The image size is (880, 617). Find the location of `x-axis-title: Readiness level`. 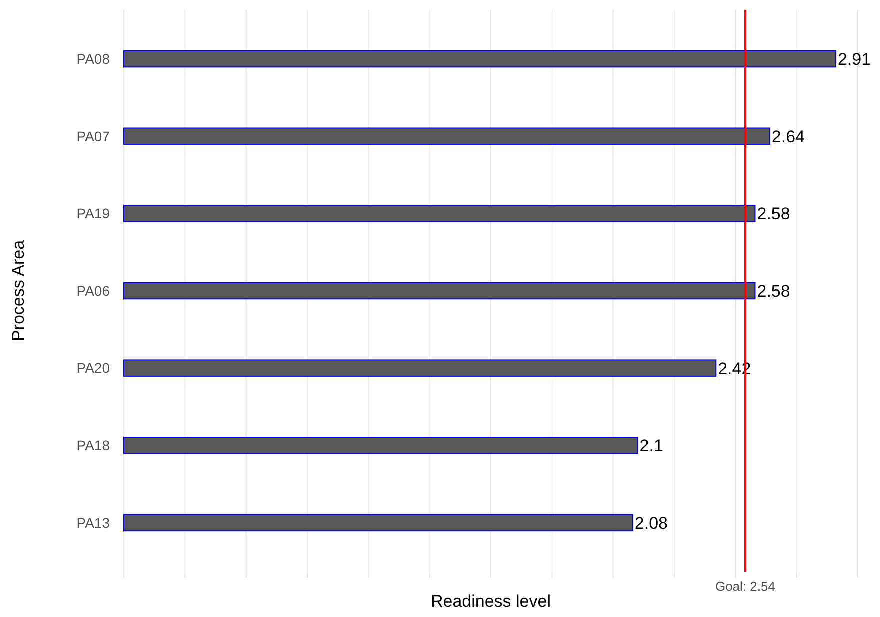

x-axis-title: Readiness level is located at coordinates (491, 601).